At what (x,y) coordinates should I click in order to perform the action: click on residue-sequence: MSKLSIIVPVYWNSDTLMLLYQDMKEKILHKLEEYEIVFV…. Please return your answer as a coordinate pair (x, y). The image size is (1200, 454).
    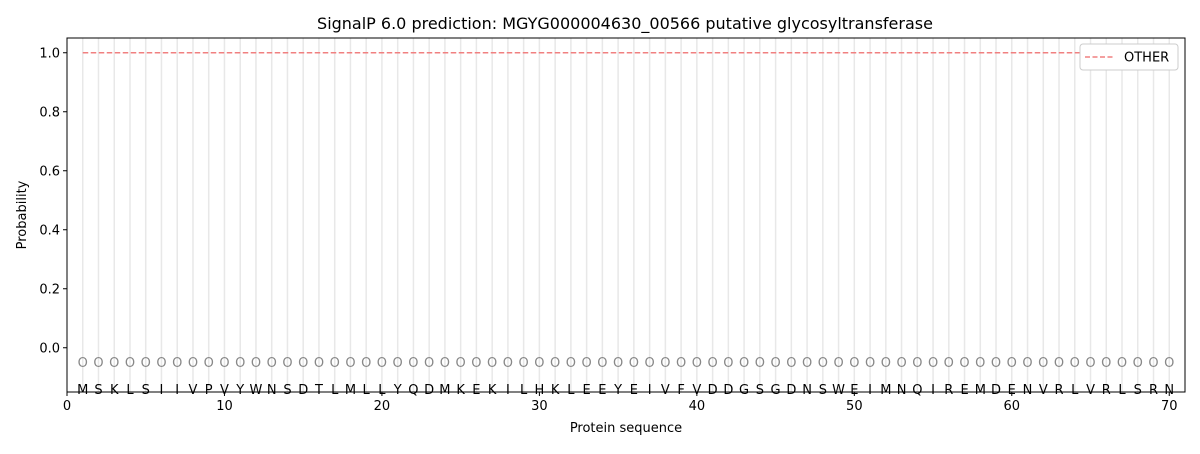
    Looking at the image, I should click on (625, 390).